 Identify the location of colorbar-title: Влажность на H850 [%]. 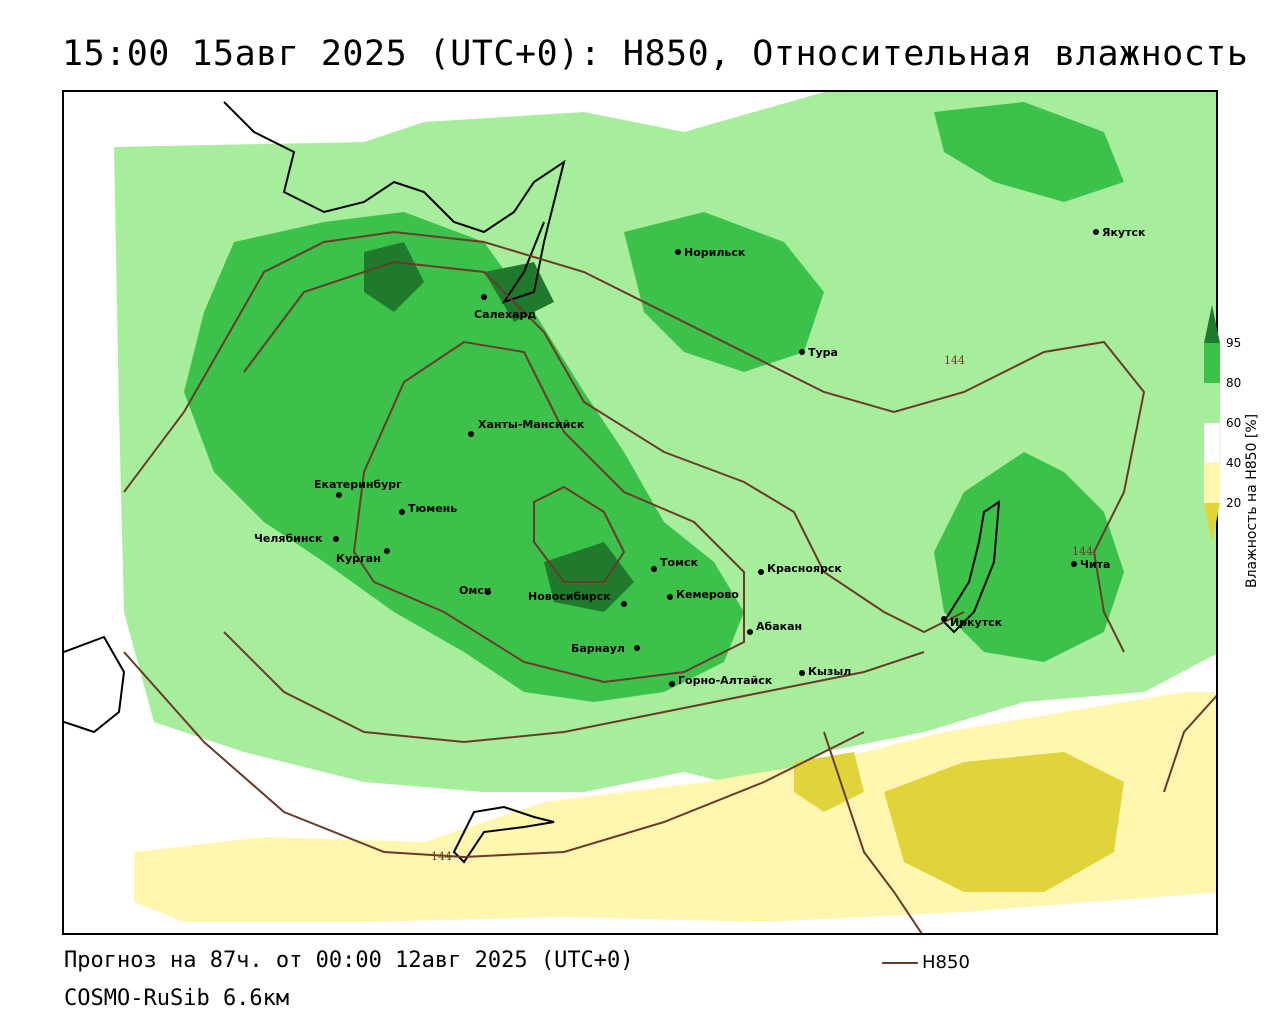
(1252, 500).